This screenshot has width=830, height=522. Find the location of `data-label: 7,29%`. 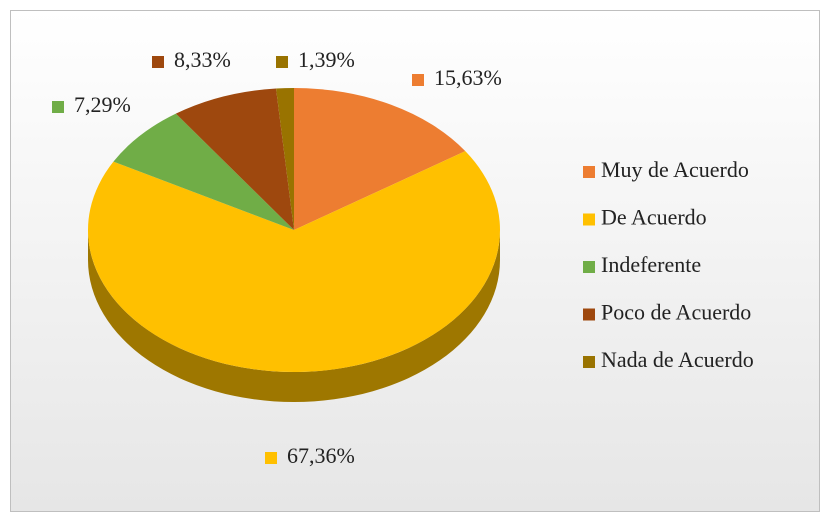

data-label: 7,29% is located at coordinates (102, 104).